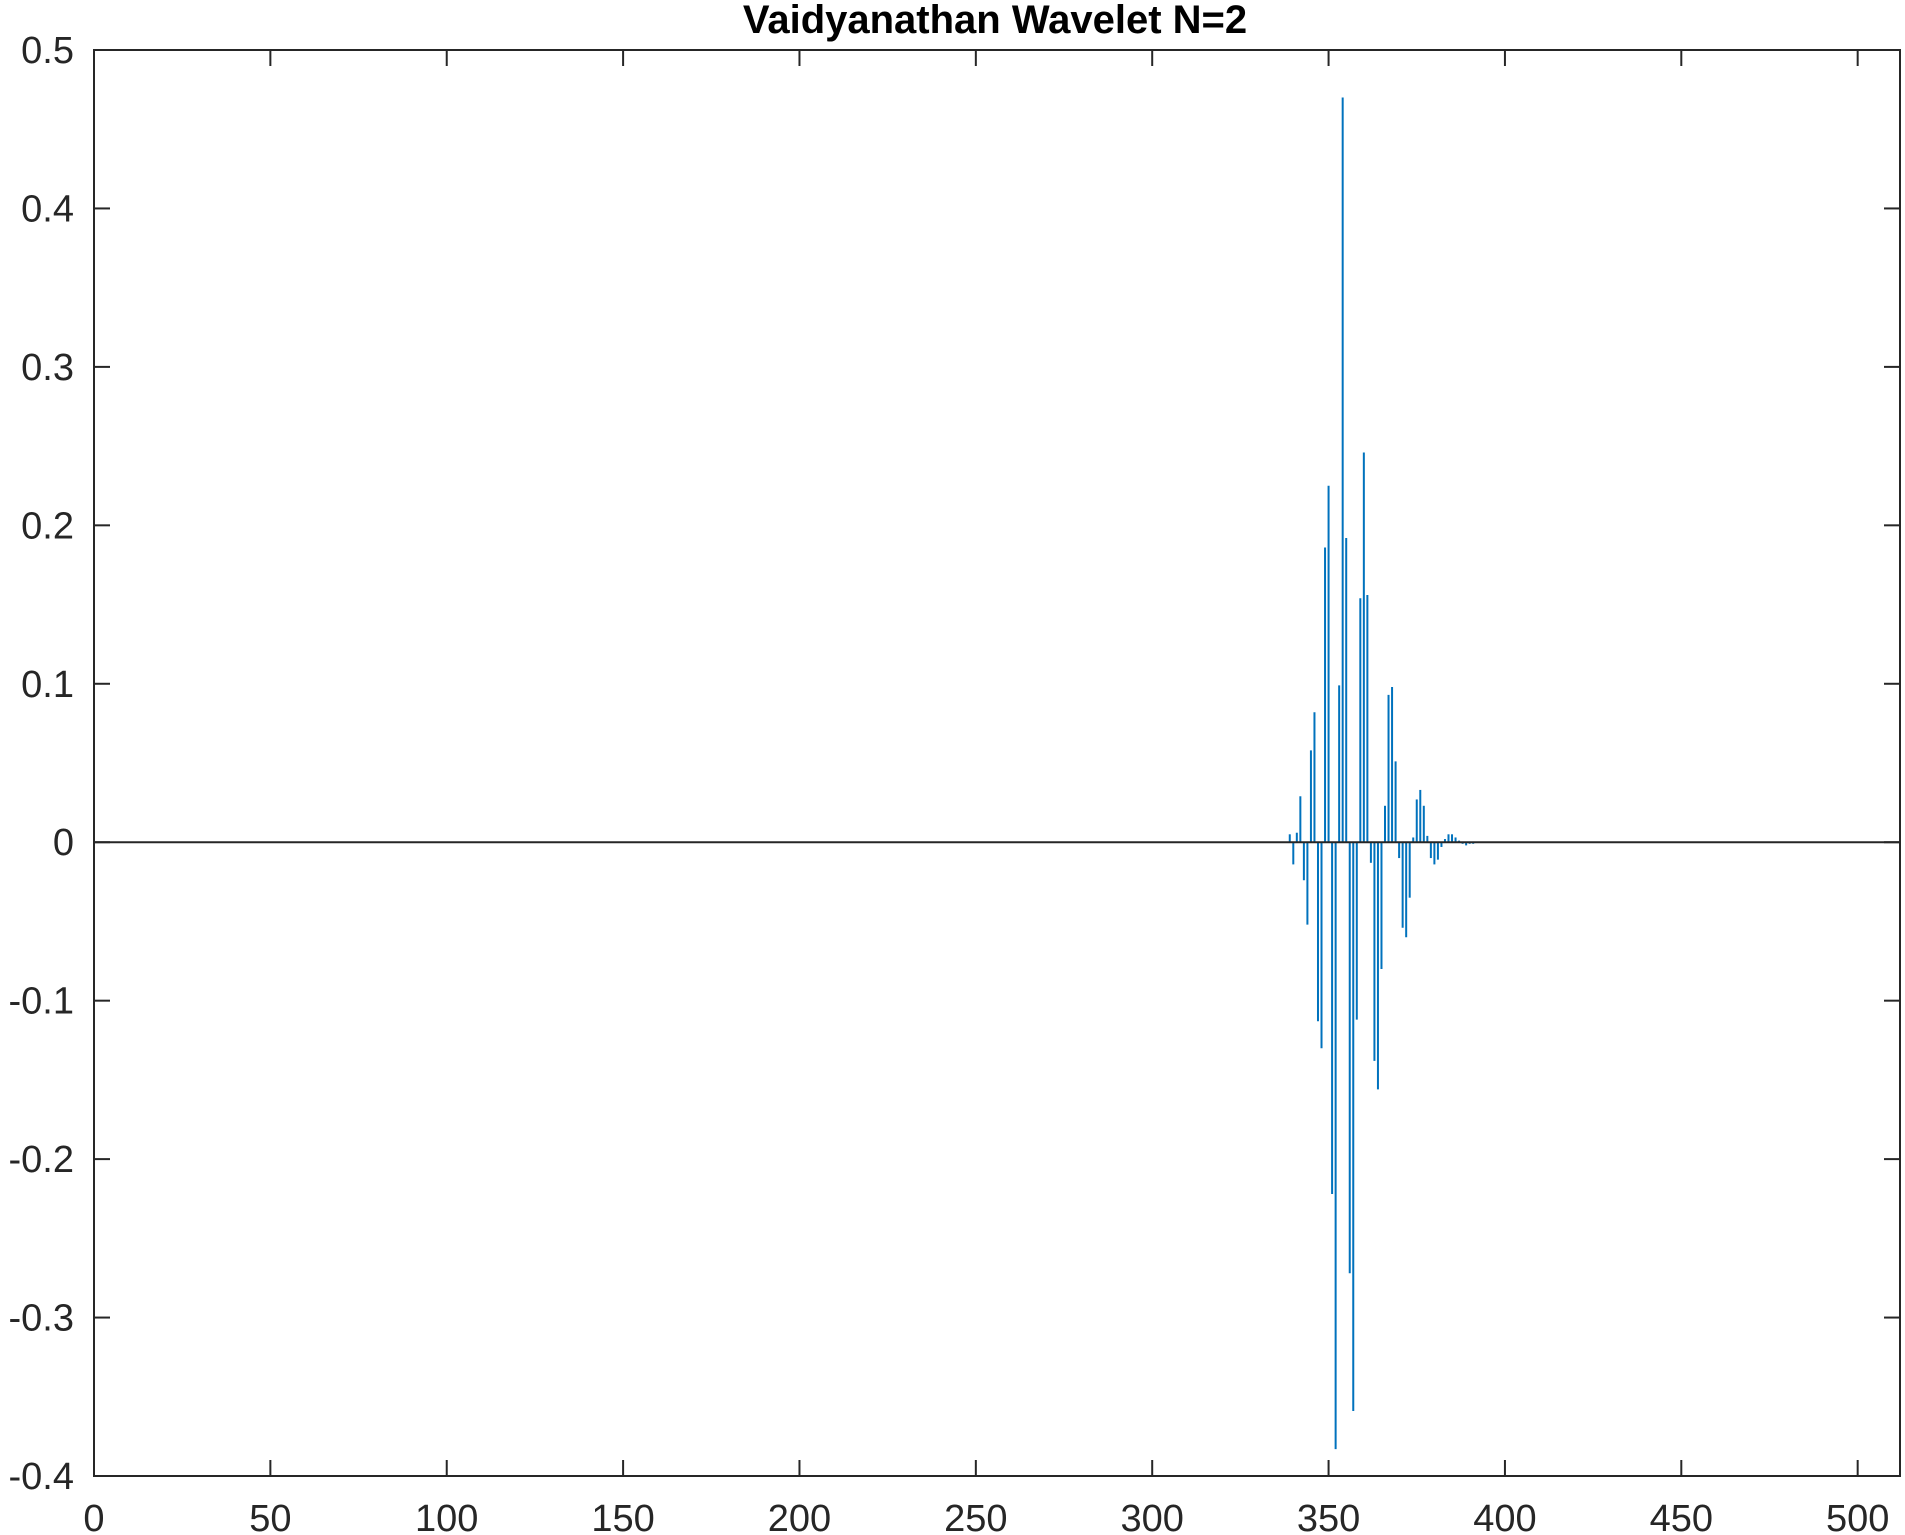 This screenshot has width=1905, height=1535. I want to click on x-tick-label-0: 0, so click(93, 1516).